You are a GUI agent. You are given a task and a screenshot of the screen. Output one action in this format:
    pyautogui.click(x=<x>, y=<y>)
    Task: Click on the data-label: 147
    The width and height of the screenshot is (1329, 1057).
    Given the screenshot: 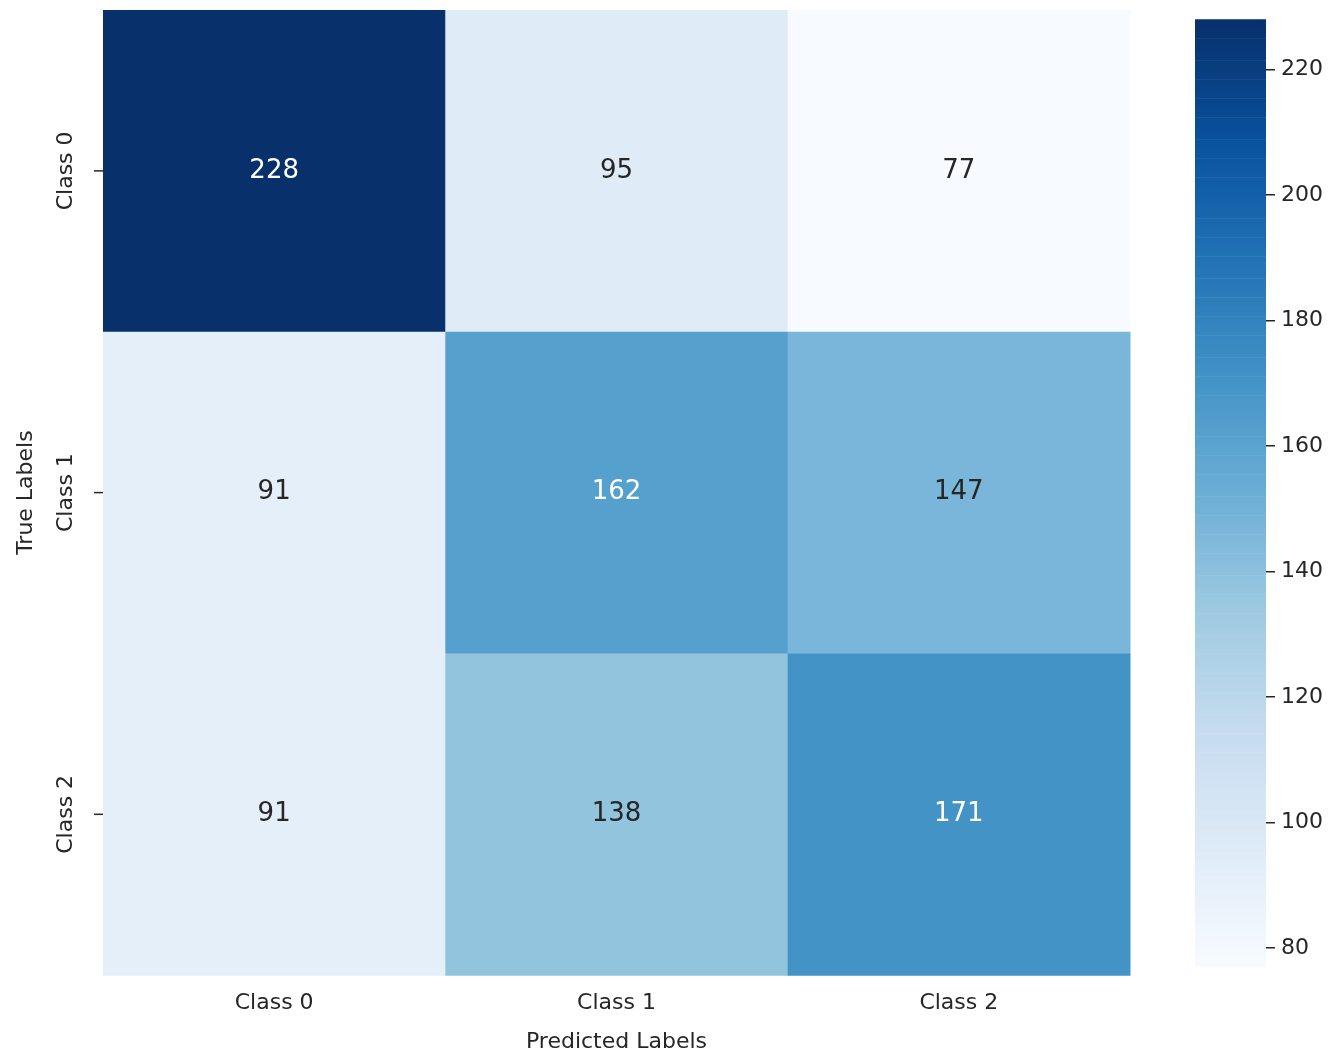 What is the action you would take?
    pyautogui.click(x=959, y=490)
    